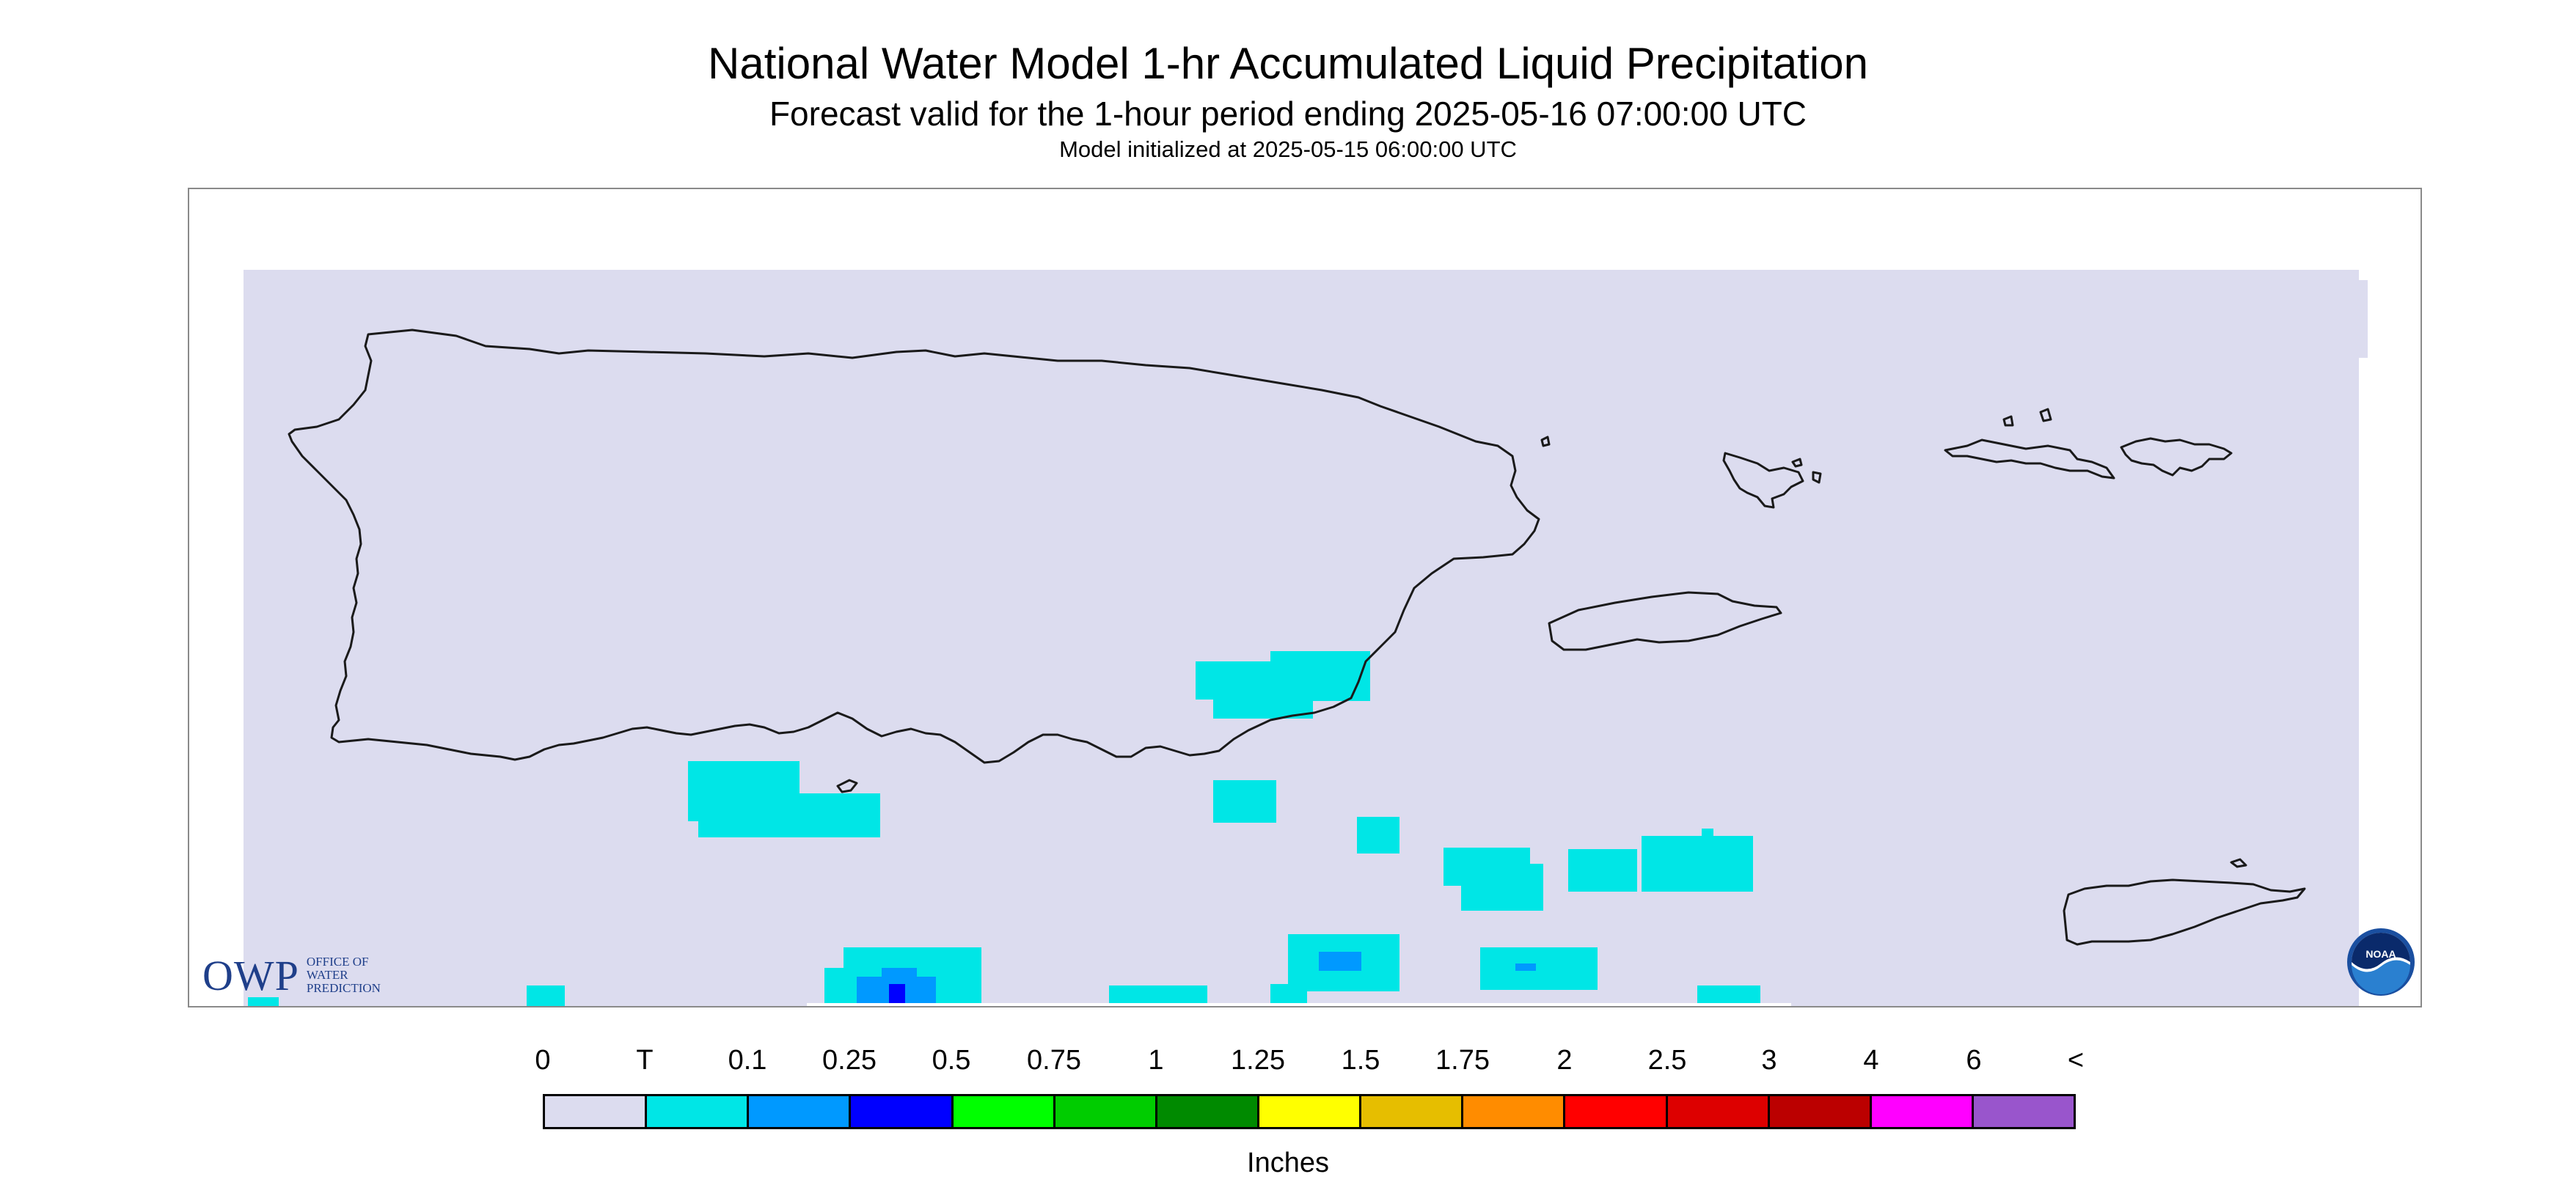  What do you see at coordinates (327, 975) in the screenshot?
I see `owp-logo-line-2: WATER` at bounding box center [327, 975].